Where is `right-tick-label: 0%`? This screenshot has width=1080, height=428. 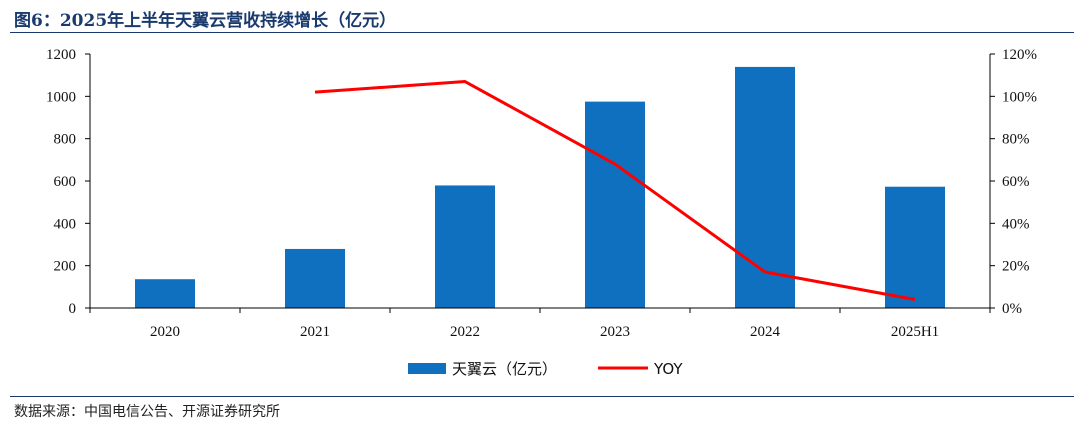 right-tick-label: 0% is located at coordinates (1012, 309).